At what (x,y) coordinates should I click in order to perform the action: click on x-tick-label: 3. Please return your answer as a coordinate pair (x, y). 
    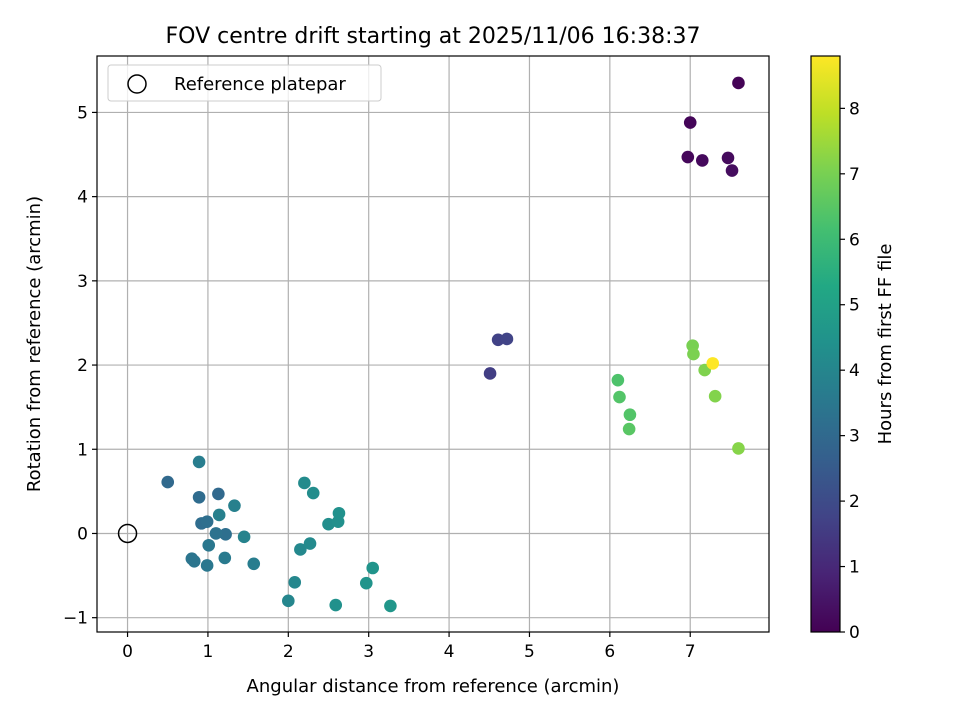
    Looking at the image, I should click on (368, 652).